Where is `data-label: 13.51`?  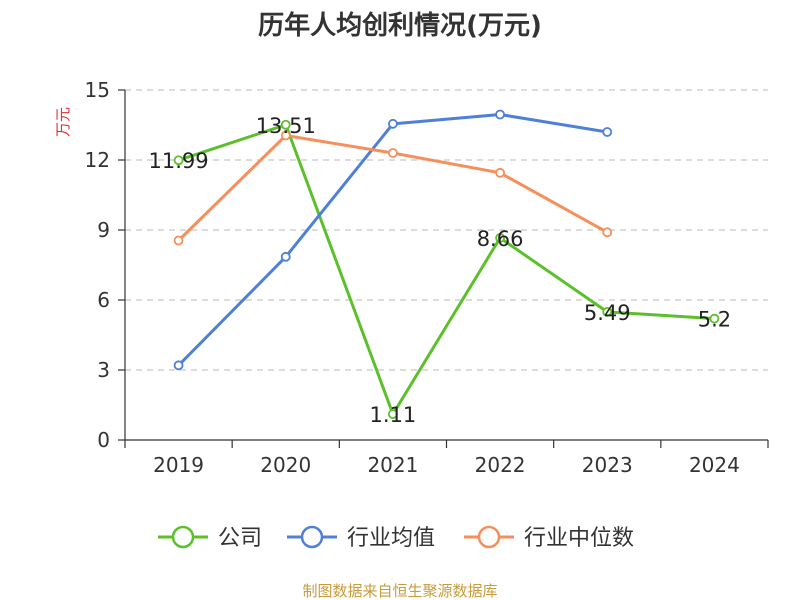
data-label: 13.51 is located at coordinates (286, 126).